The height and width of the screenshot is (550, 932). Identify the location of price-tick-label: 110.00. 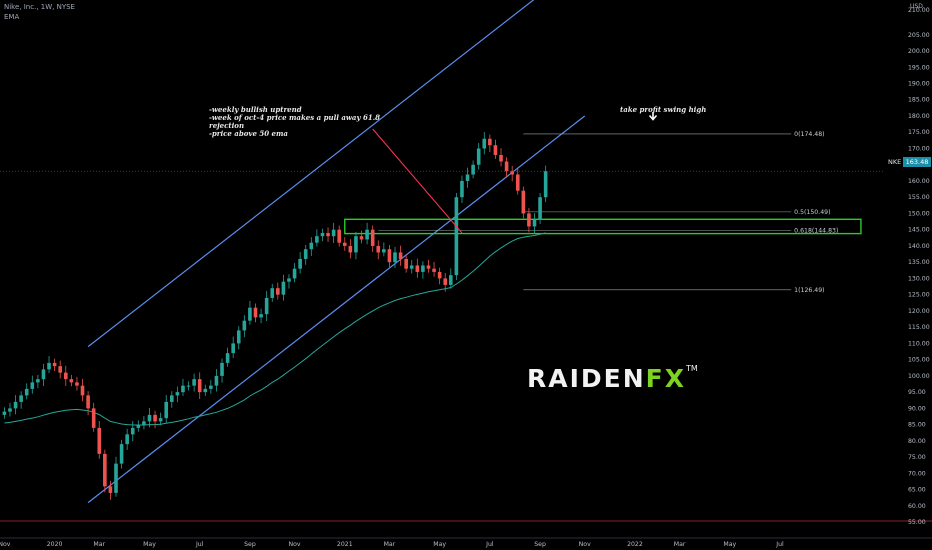
(919, 343).